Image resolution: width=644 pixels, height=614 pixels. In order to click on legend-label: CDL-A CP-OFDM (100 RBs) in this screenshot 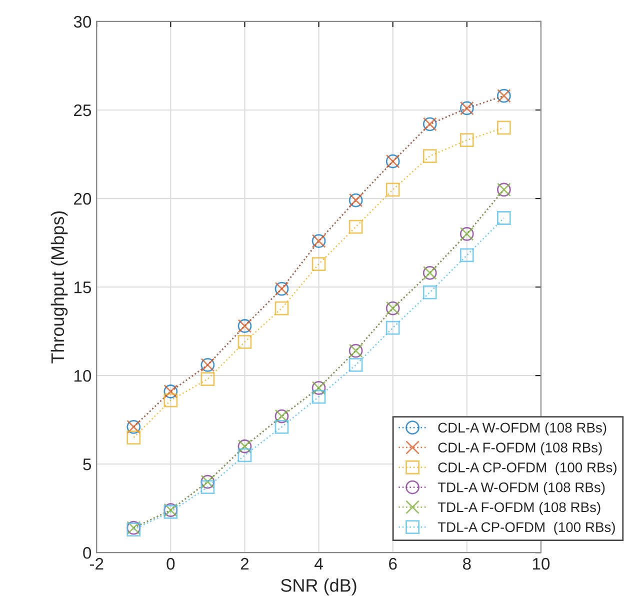, I will do `click(527, 469)`.